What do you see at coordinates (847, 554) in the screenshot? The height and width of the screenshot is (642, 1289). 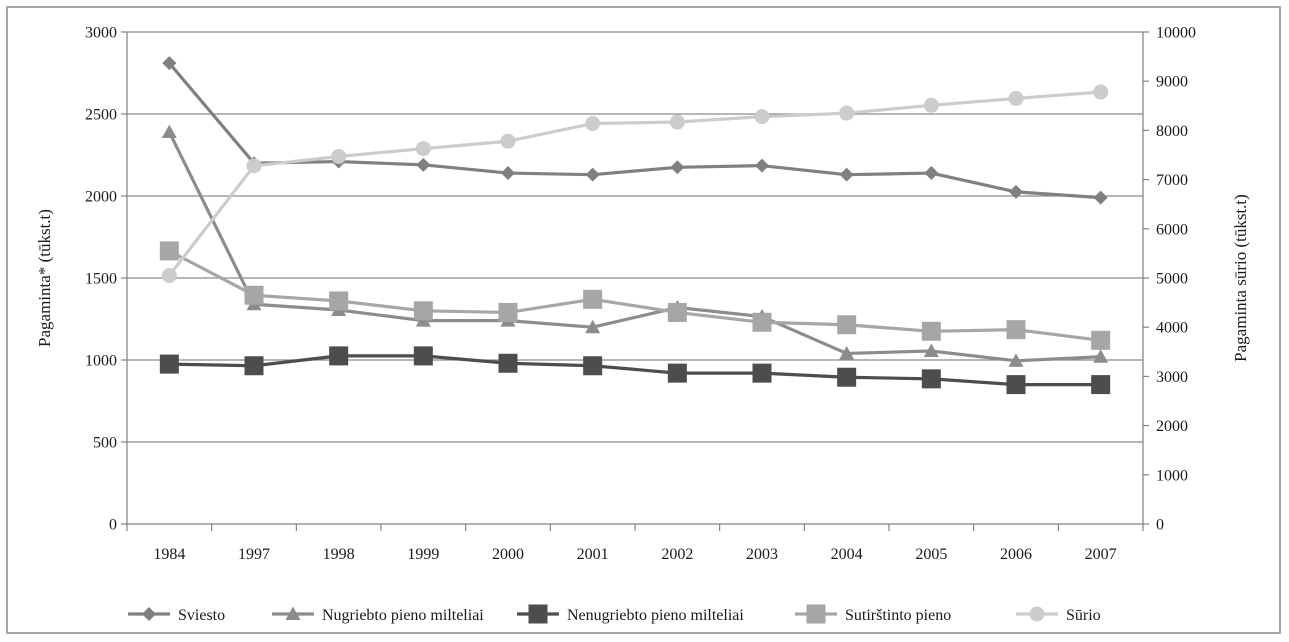 I see `x-tick-label: 2004` at bounding box center [847, 554].